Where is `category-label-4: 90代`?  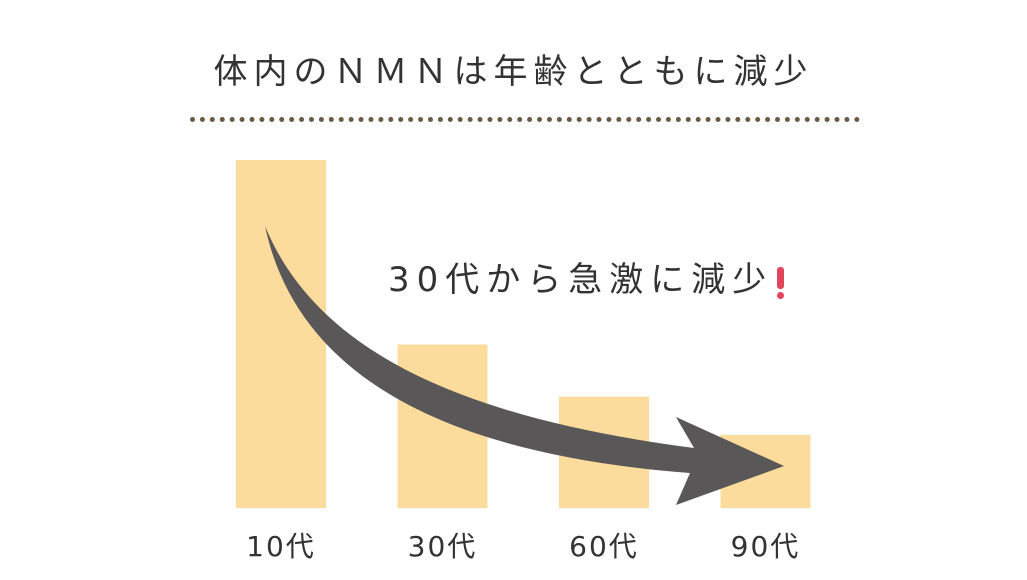 category-label-4: 90代 is located at coordinates (766, 546).